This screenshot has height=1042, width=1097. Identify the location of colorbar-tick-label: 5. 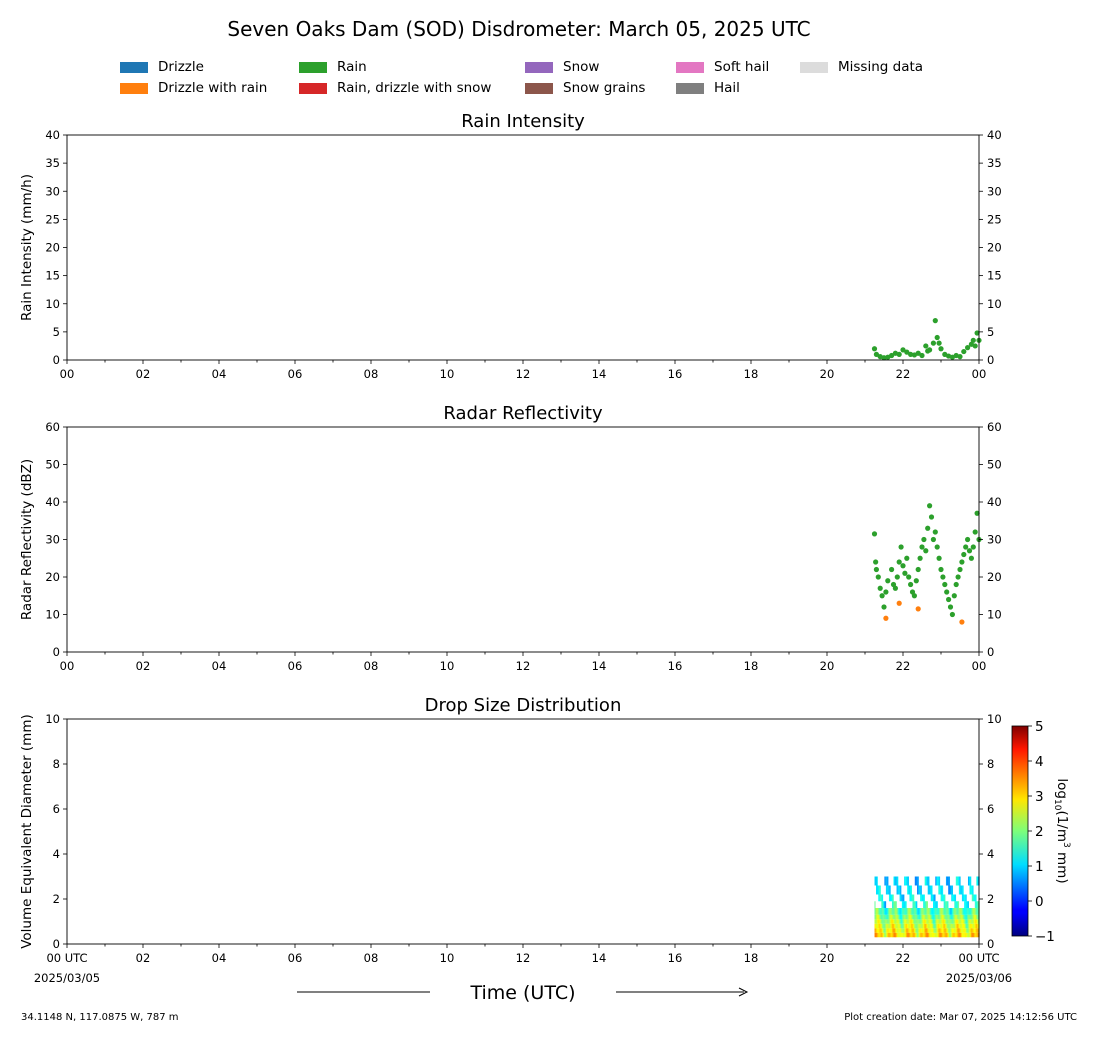
(1039, 727).